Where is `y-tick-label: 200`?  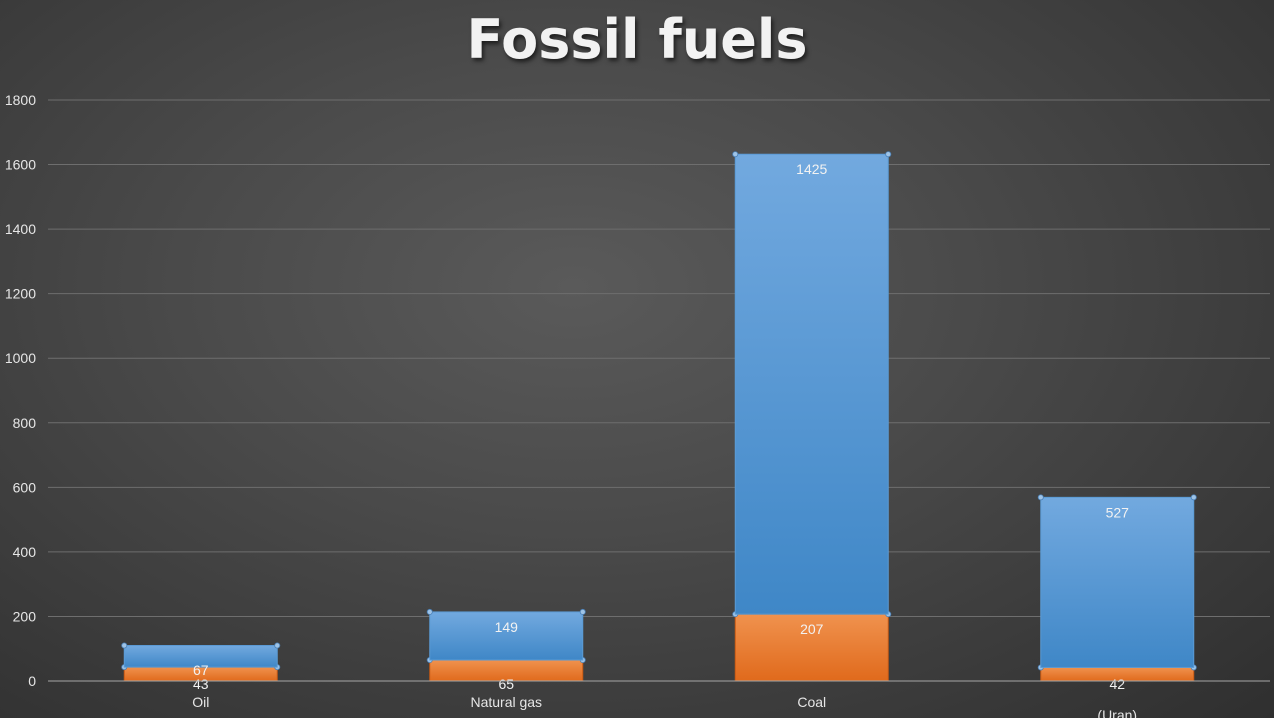
y-tick-label: 200 is located at coordinates (25, 616).